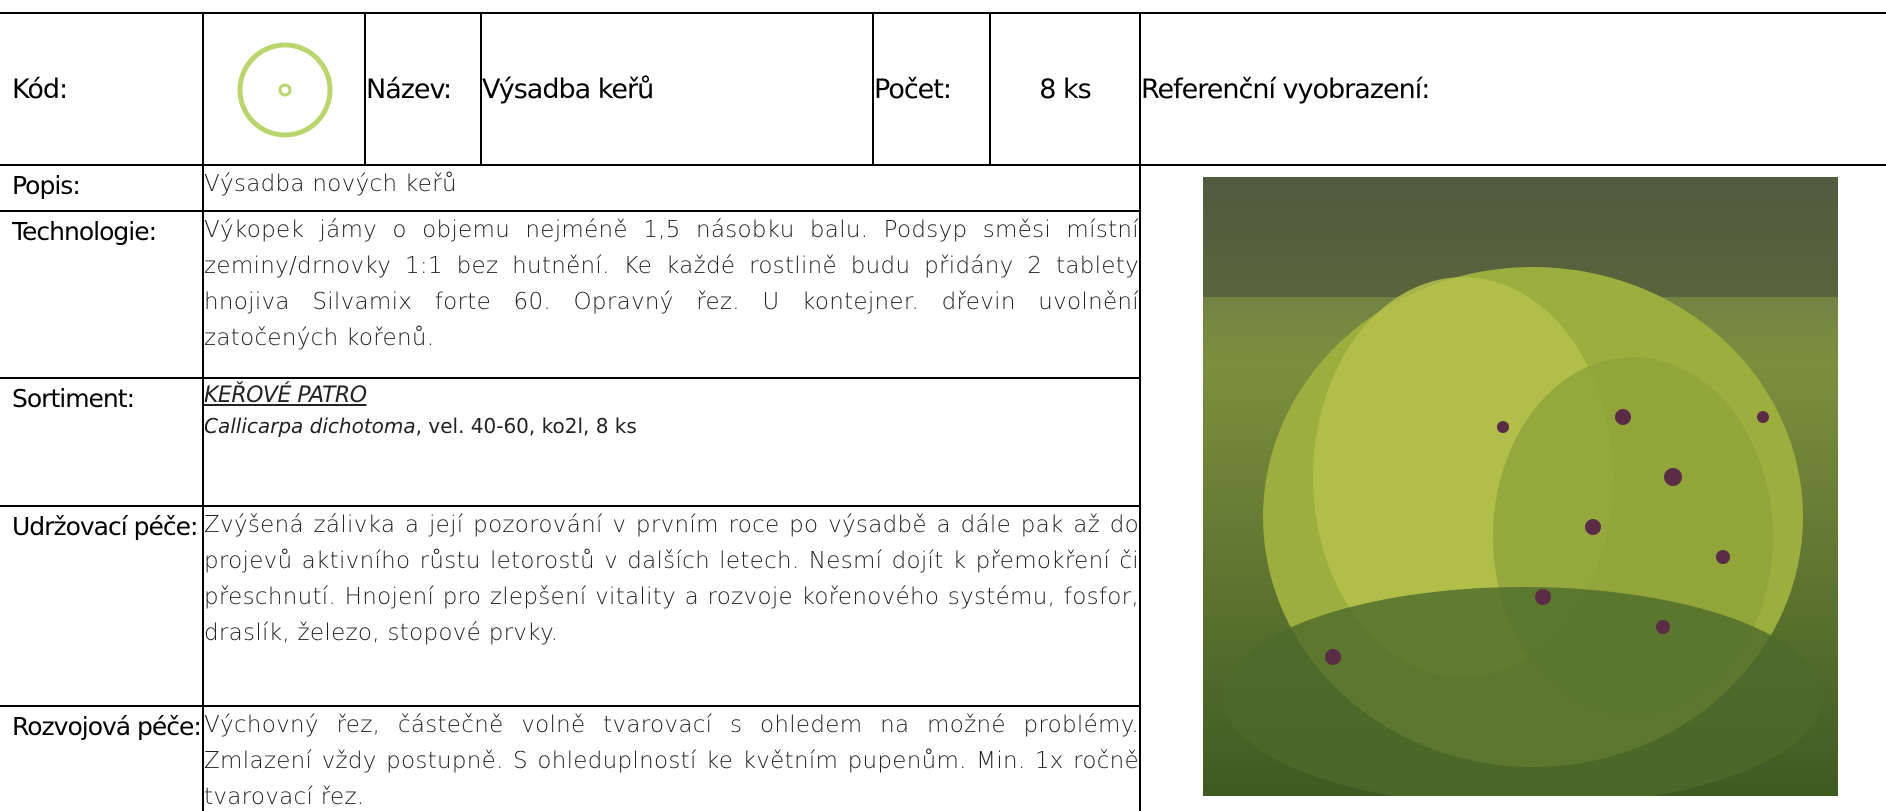  What do you see at coordinates (526, 426) in the screenshot?
I see `species-details: , vel. 40-60, ko2l, 8 ks` at bounding box center [526, 426].